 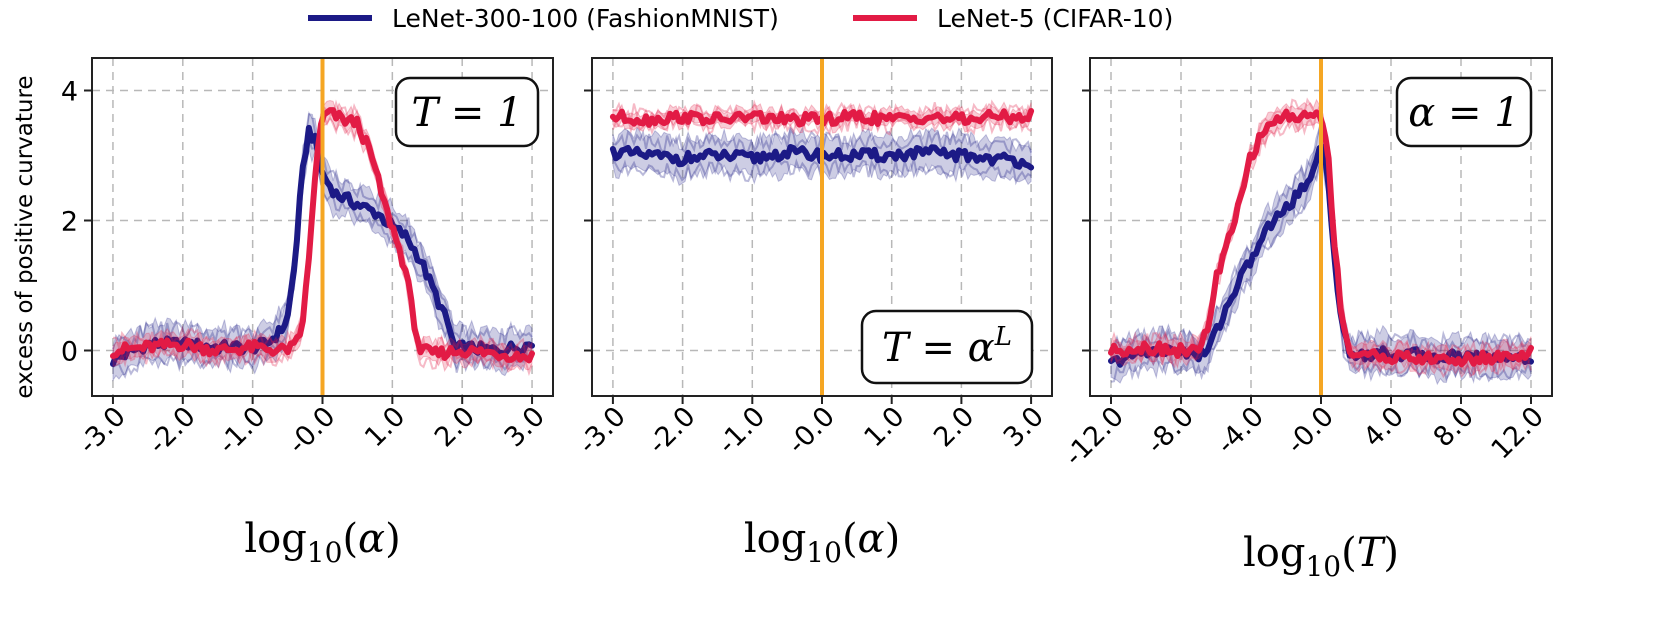 I want to click on annotation-text: α = 1, so click(x=1463, y=113).